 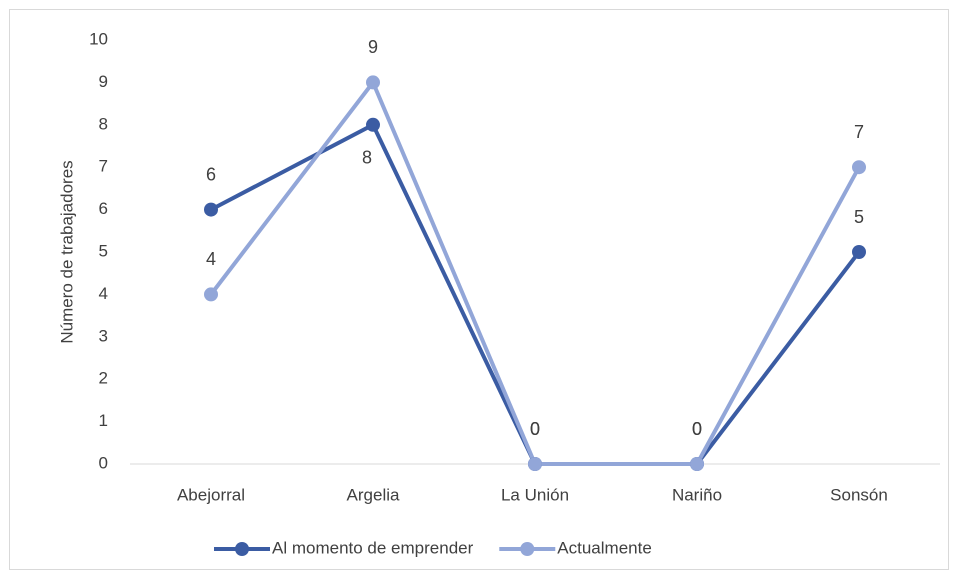 What do you see at coordinates (367, 158) in the screenshot?
I see `data-label: 8` at bounding box center [367, 158].